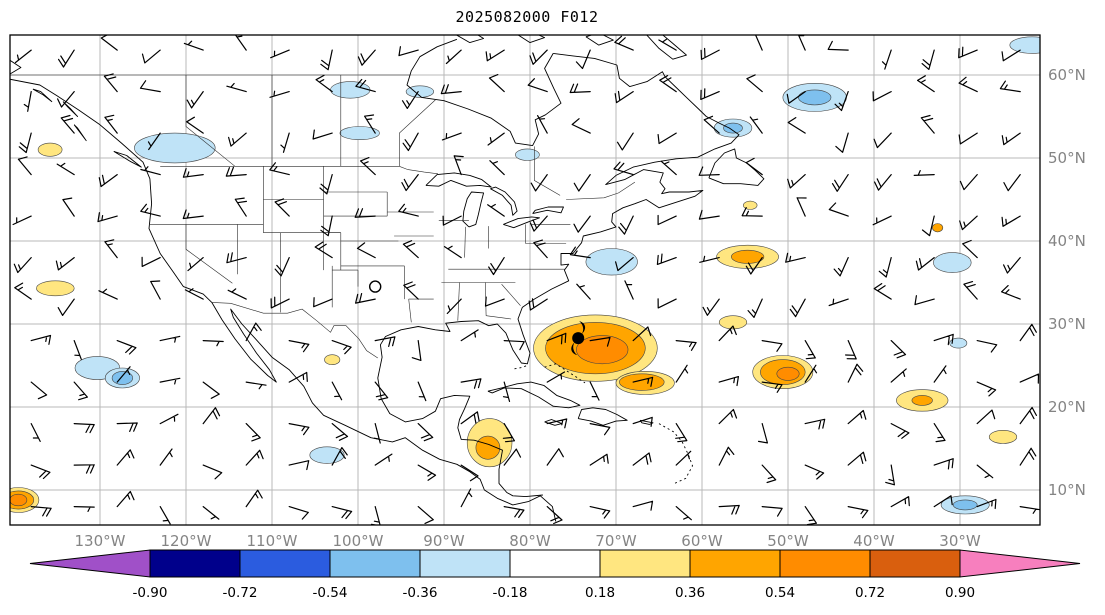 Image resolution: width=1105 pixels, height=615 pixels. What do you see at coordinates (870, 593) in the screenshot?
I see `colorbar-tick-label: 0.72` at bounding box center [870, 593].